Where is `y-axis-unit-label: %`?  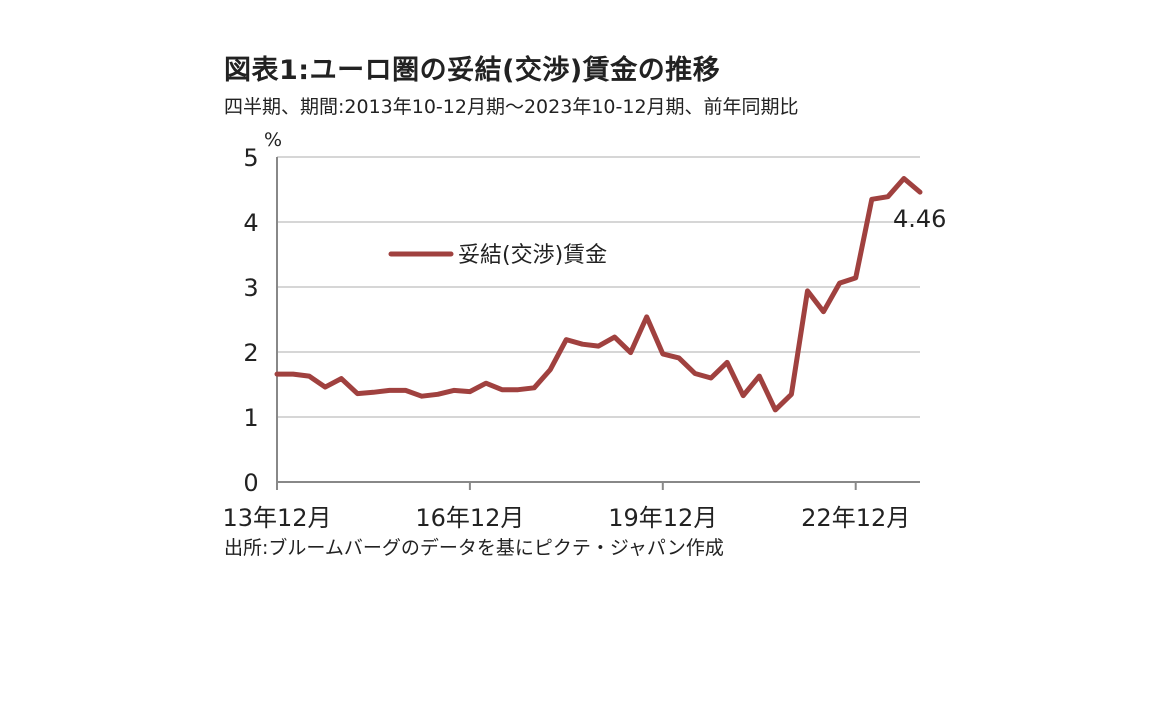 y-axis-unit-label: % is located at coordinates (273, 140).